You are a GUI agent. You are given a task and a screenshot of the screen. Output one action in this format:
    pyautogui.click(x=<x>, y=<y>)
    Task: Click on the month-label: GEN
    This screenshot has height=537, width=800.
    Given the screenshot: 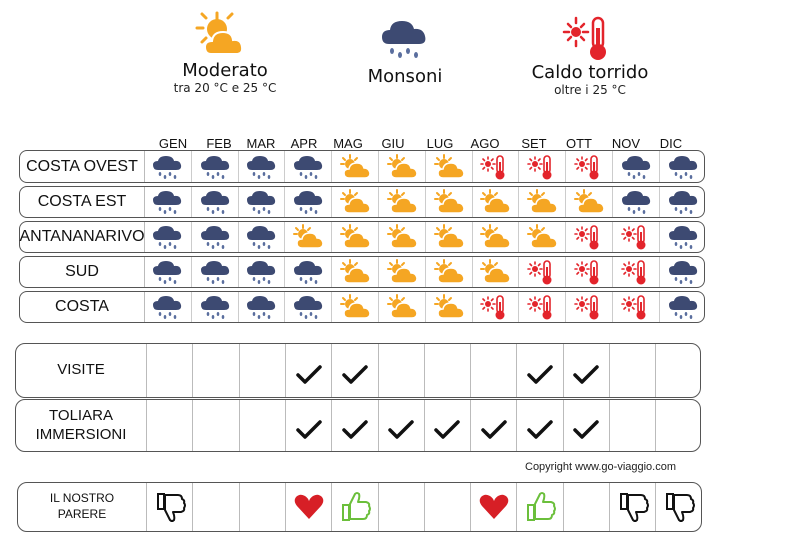 What is the action you would take?
    pyautogui.click(x=173, y=143)
    